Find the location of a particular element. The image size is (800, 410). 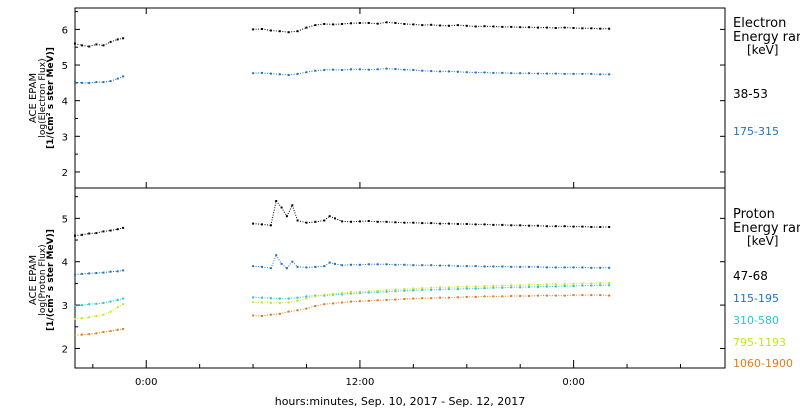

proton-ytick-label: 5 is located at coordinates (65, 219).